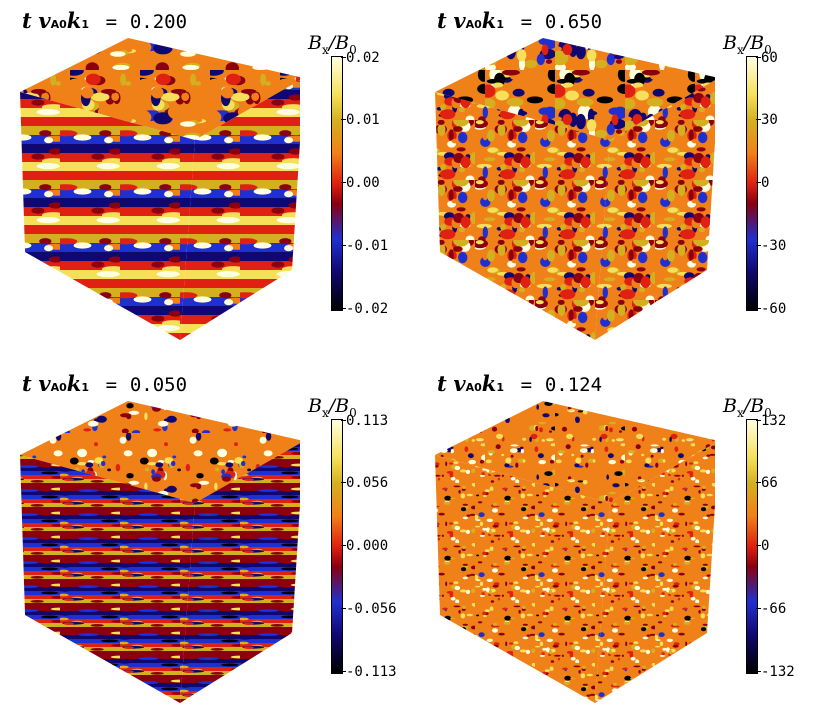  Describe the element at coordinates (371, 609) in the screenshot. I see `colorbar-tick-label: -0.056` at that location.